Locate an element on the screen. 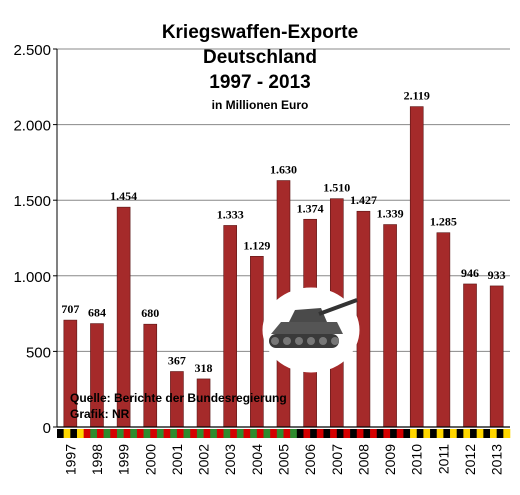 The height and width of the screenshot is (495, 520). chart-subtitle: in Millionen Euro is located at coordinates (260, 105).